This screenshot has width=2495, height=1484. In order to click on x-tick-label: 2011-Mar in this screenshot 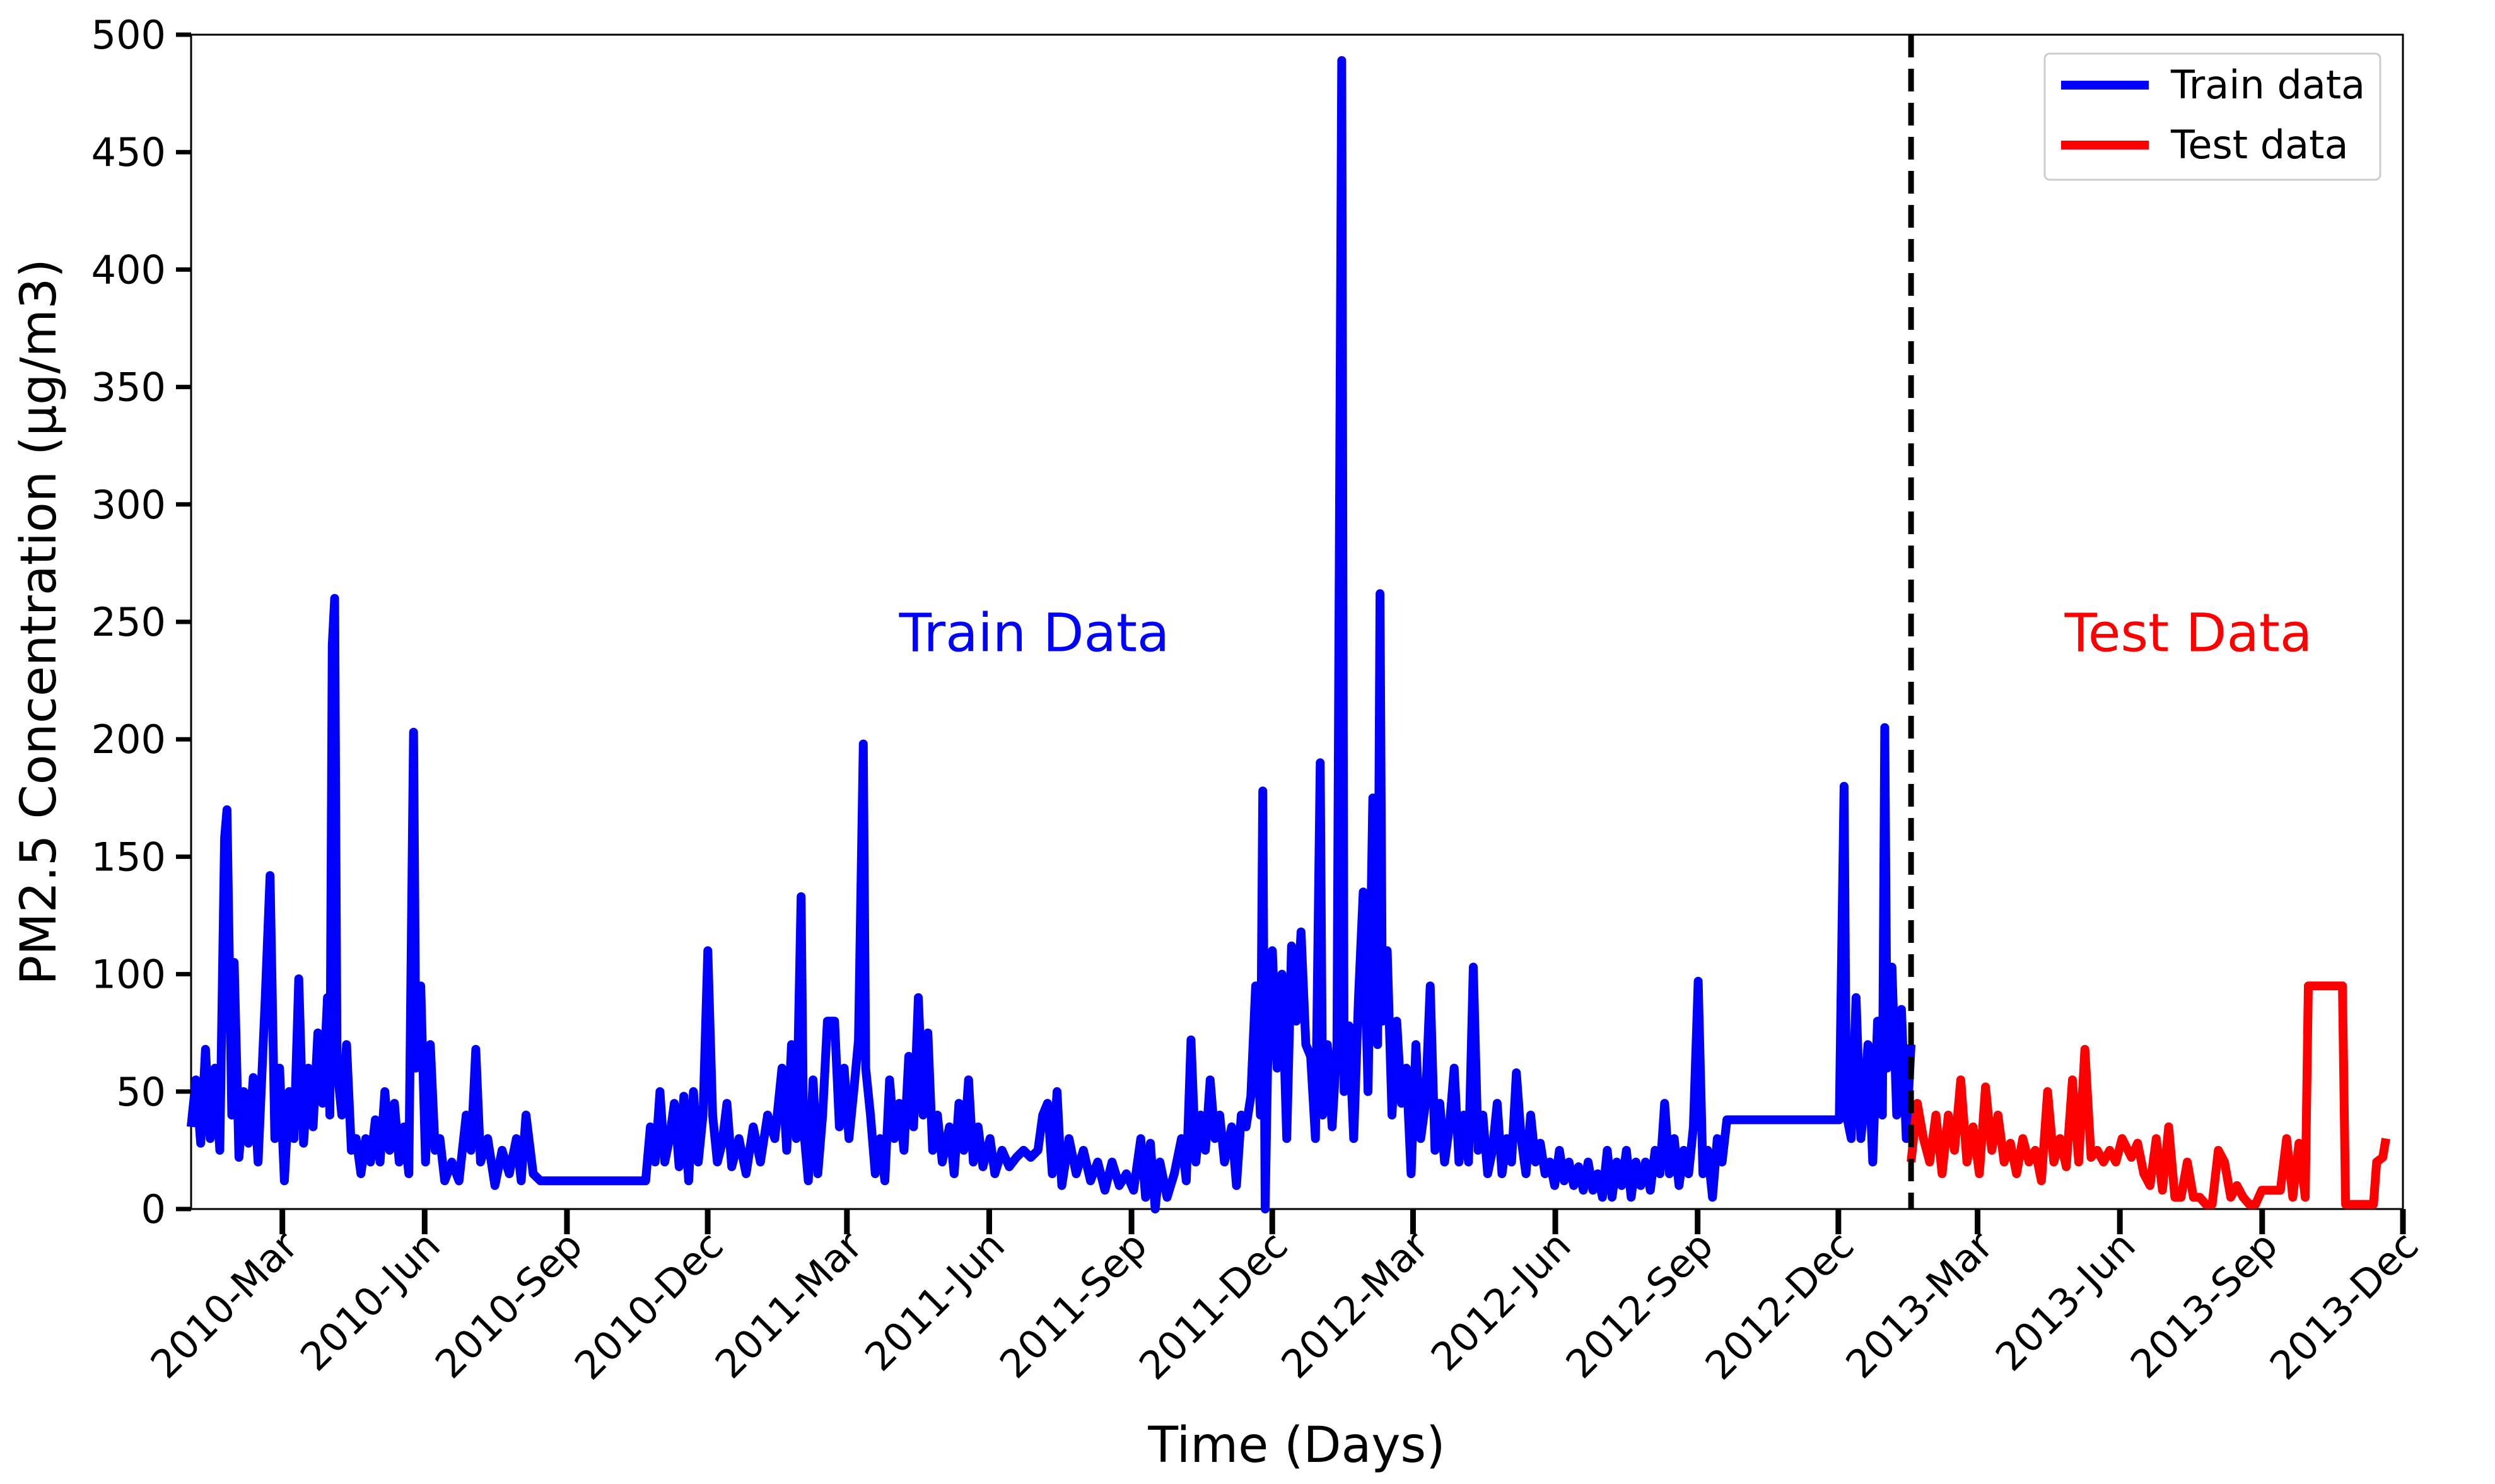, I will do `click(789, 1305)`.